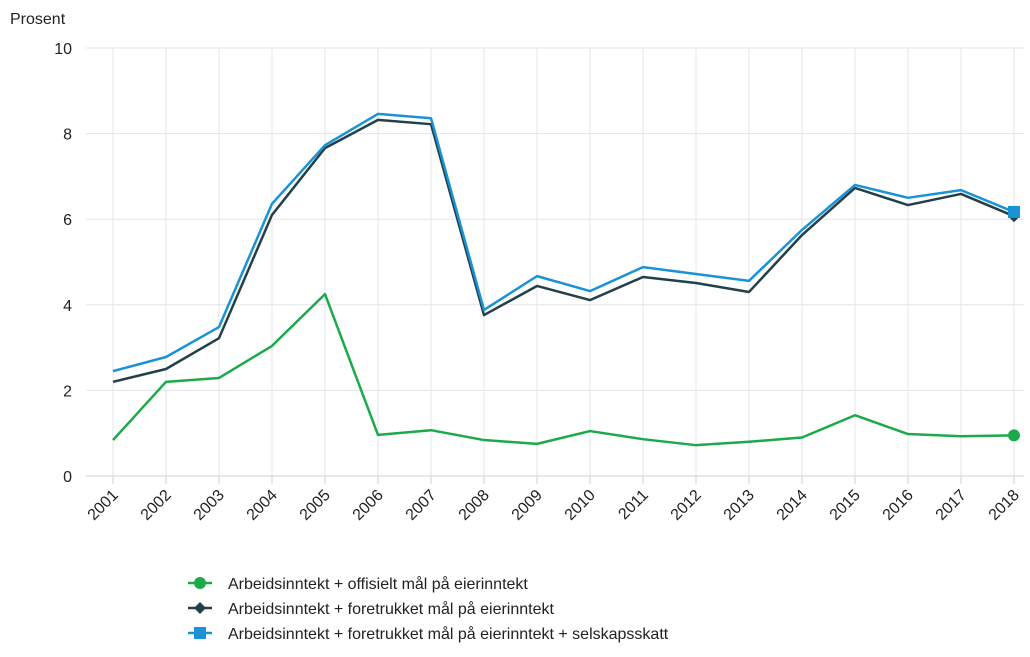  I want to click on x-tick-label: 2015, so click(845, 505).